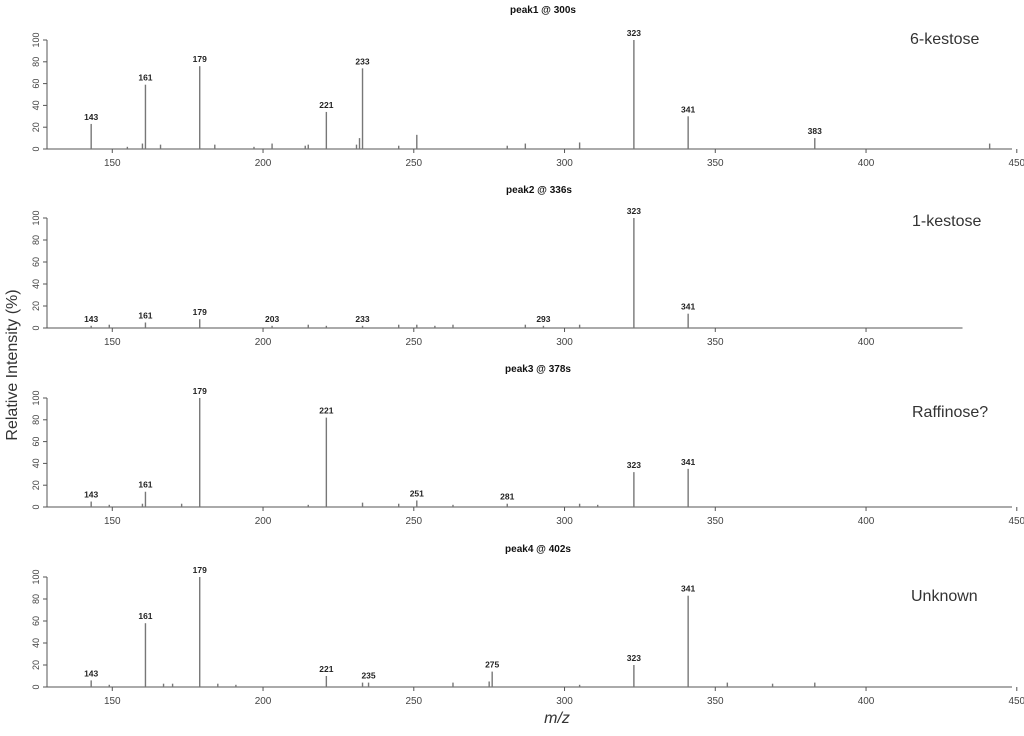 This screenshot has width=1024, height=736. I want to click on panel-4-y-tick-label: 100, so click(36, 576).